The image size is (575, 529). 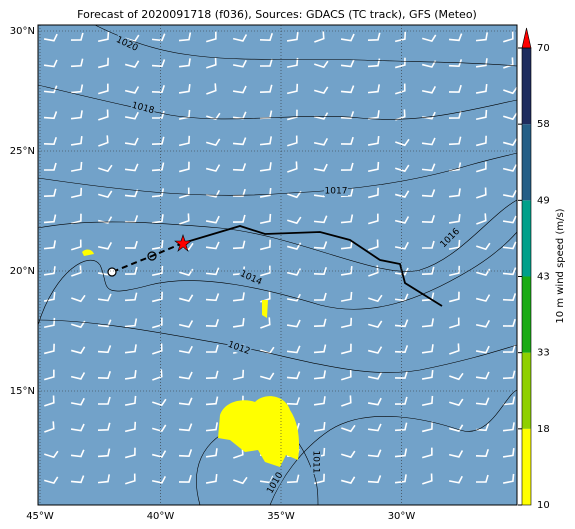 What do you see at coordinates (316, 462) in the screenshot?
I see `isobar-label: 1011` at bounding box center [316, 462].